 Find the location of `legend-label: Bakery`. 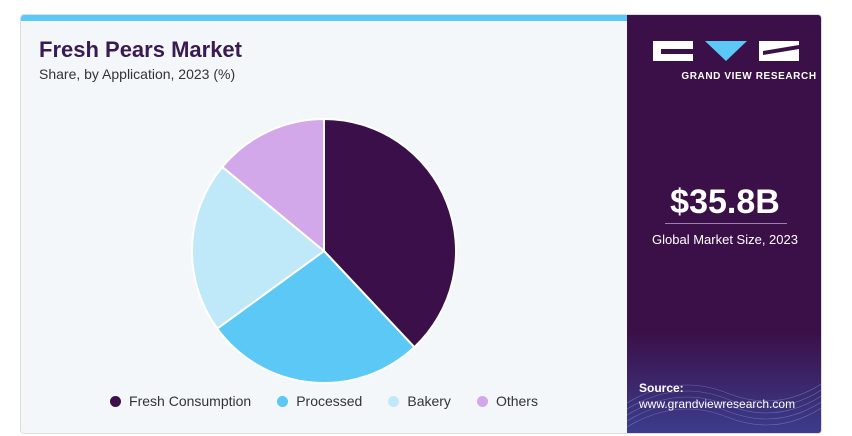

legend-label: Bakery is located at coordinates (429, 401).